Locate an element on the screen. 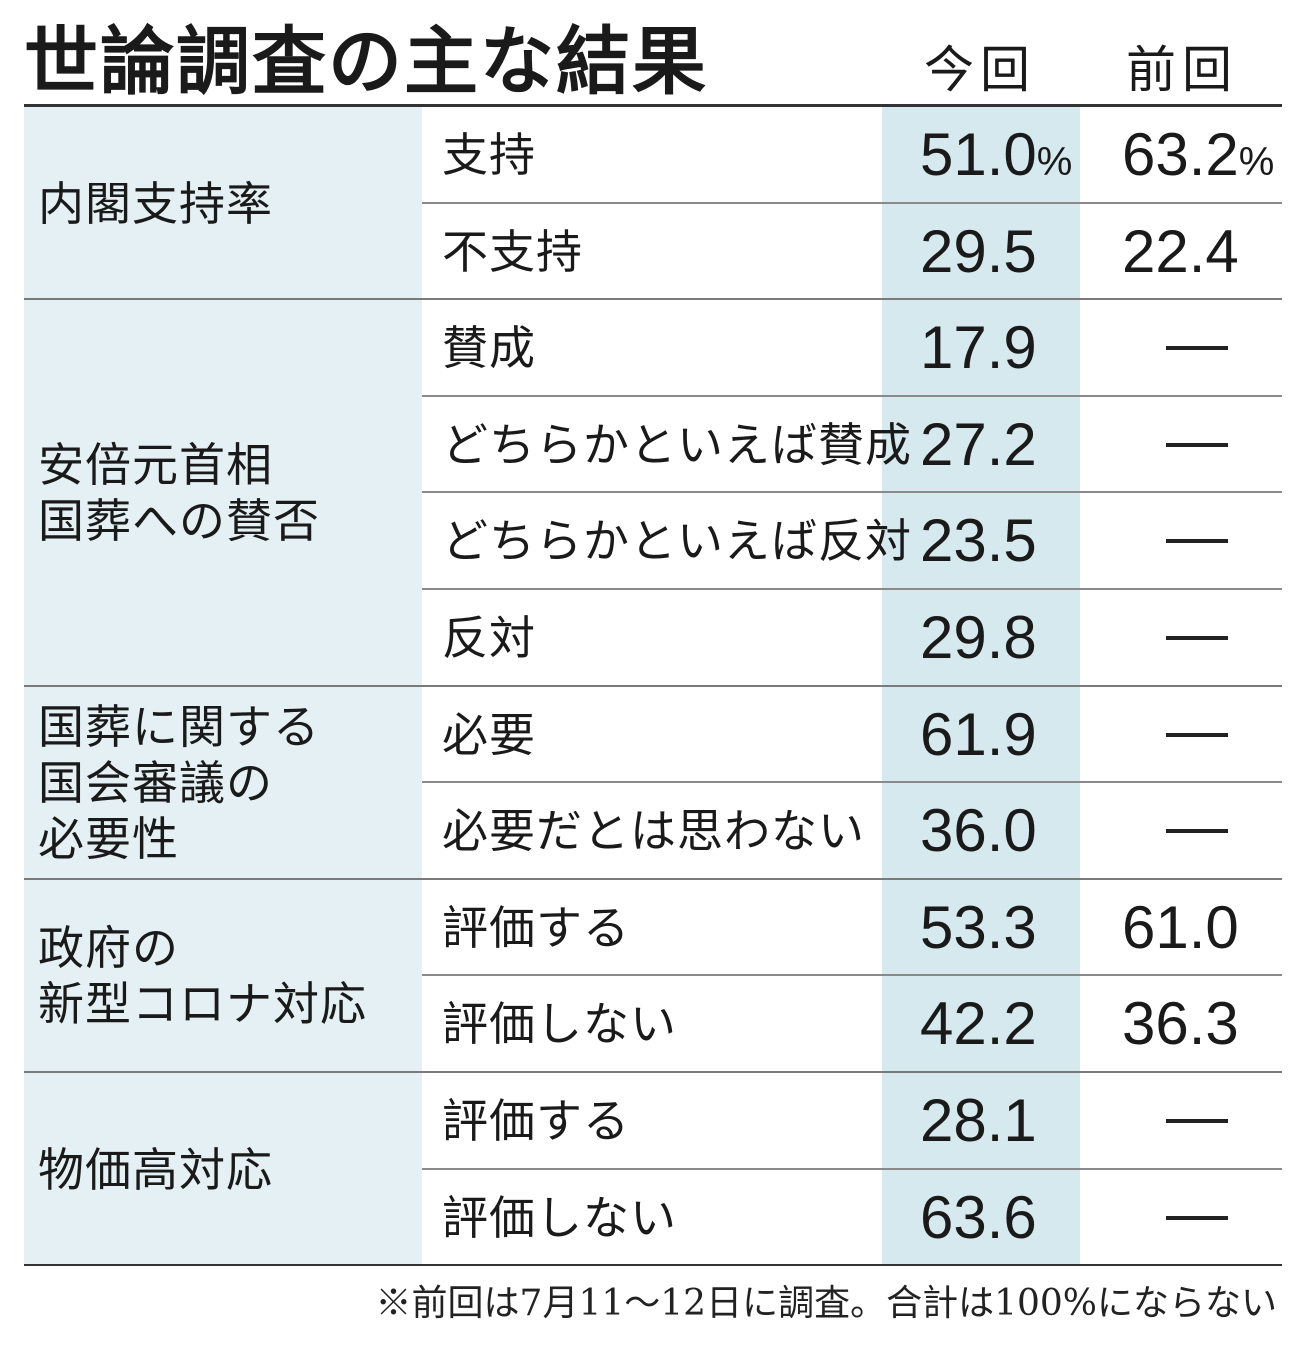 The image size is (1307, 1354). category-label-text: 国葬に関する 国会審議の 必要性 is located at coordinates (179, 783).